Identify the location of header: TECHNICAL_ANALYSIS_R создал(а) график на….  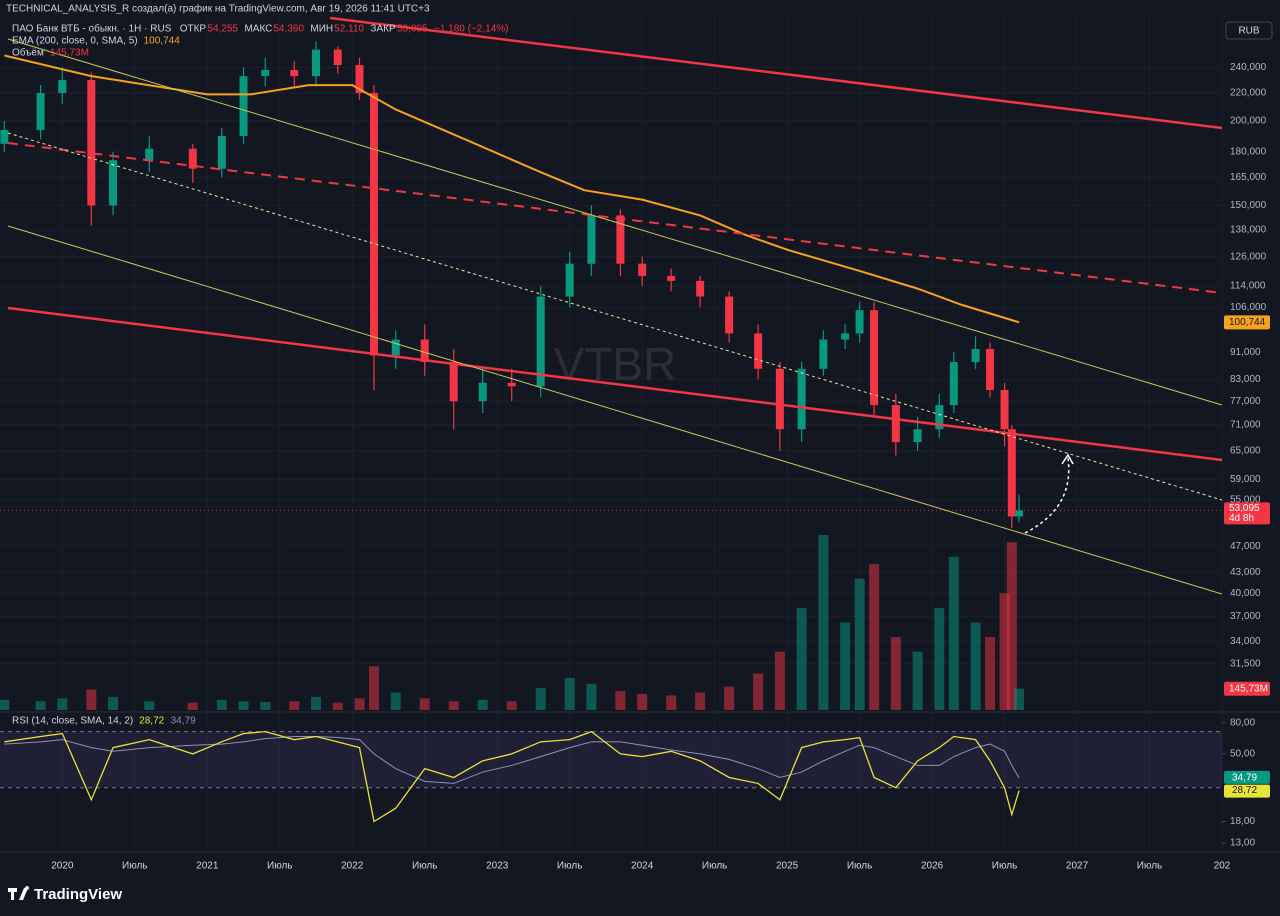
(218, 9).